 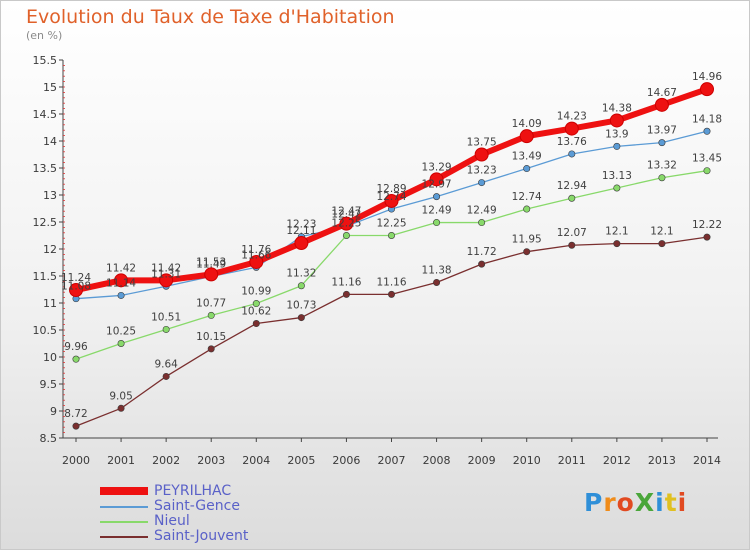 I want to click on x-tick-label: 2010, so click(x=527, y=460).